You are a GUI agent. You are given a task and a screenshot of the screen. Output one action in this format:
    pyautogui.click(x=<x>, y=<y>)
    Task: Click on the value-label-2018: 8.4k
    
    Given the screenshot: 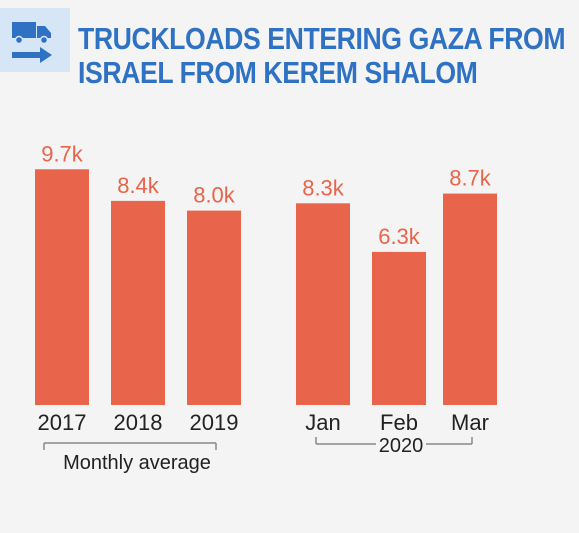 What is the action you would take?
    pyautogui.click(x=138, y=185)
    